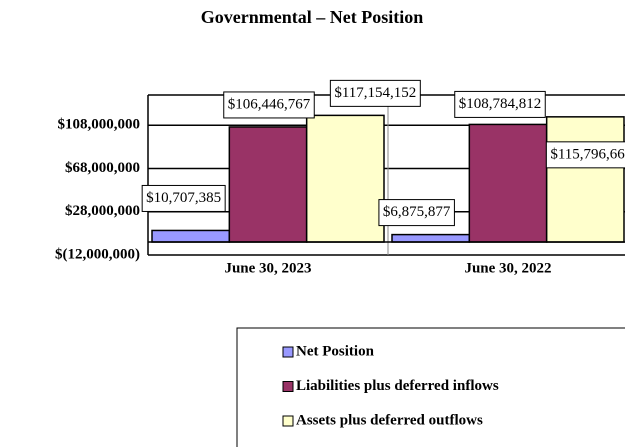 The height and width of the screenshot is (447, 625). Describe the element at coordinates (587, 154) in the screenshot. I see `data-label: $115,796,668` at that location.